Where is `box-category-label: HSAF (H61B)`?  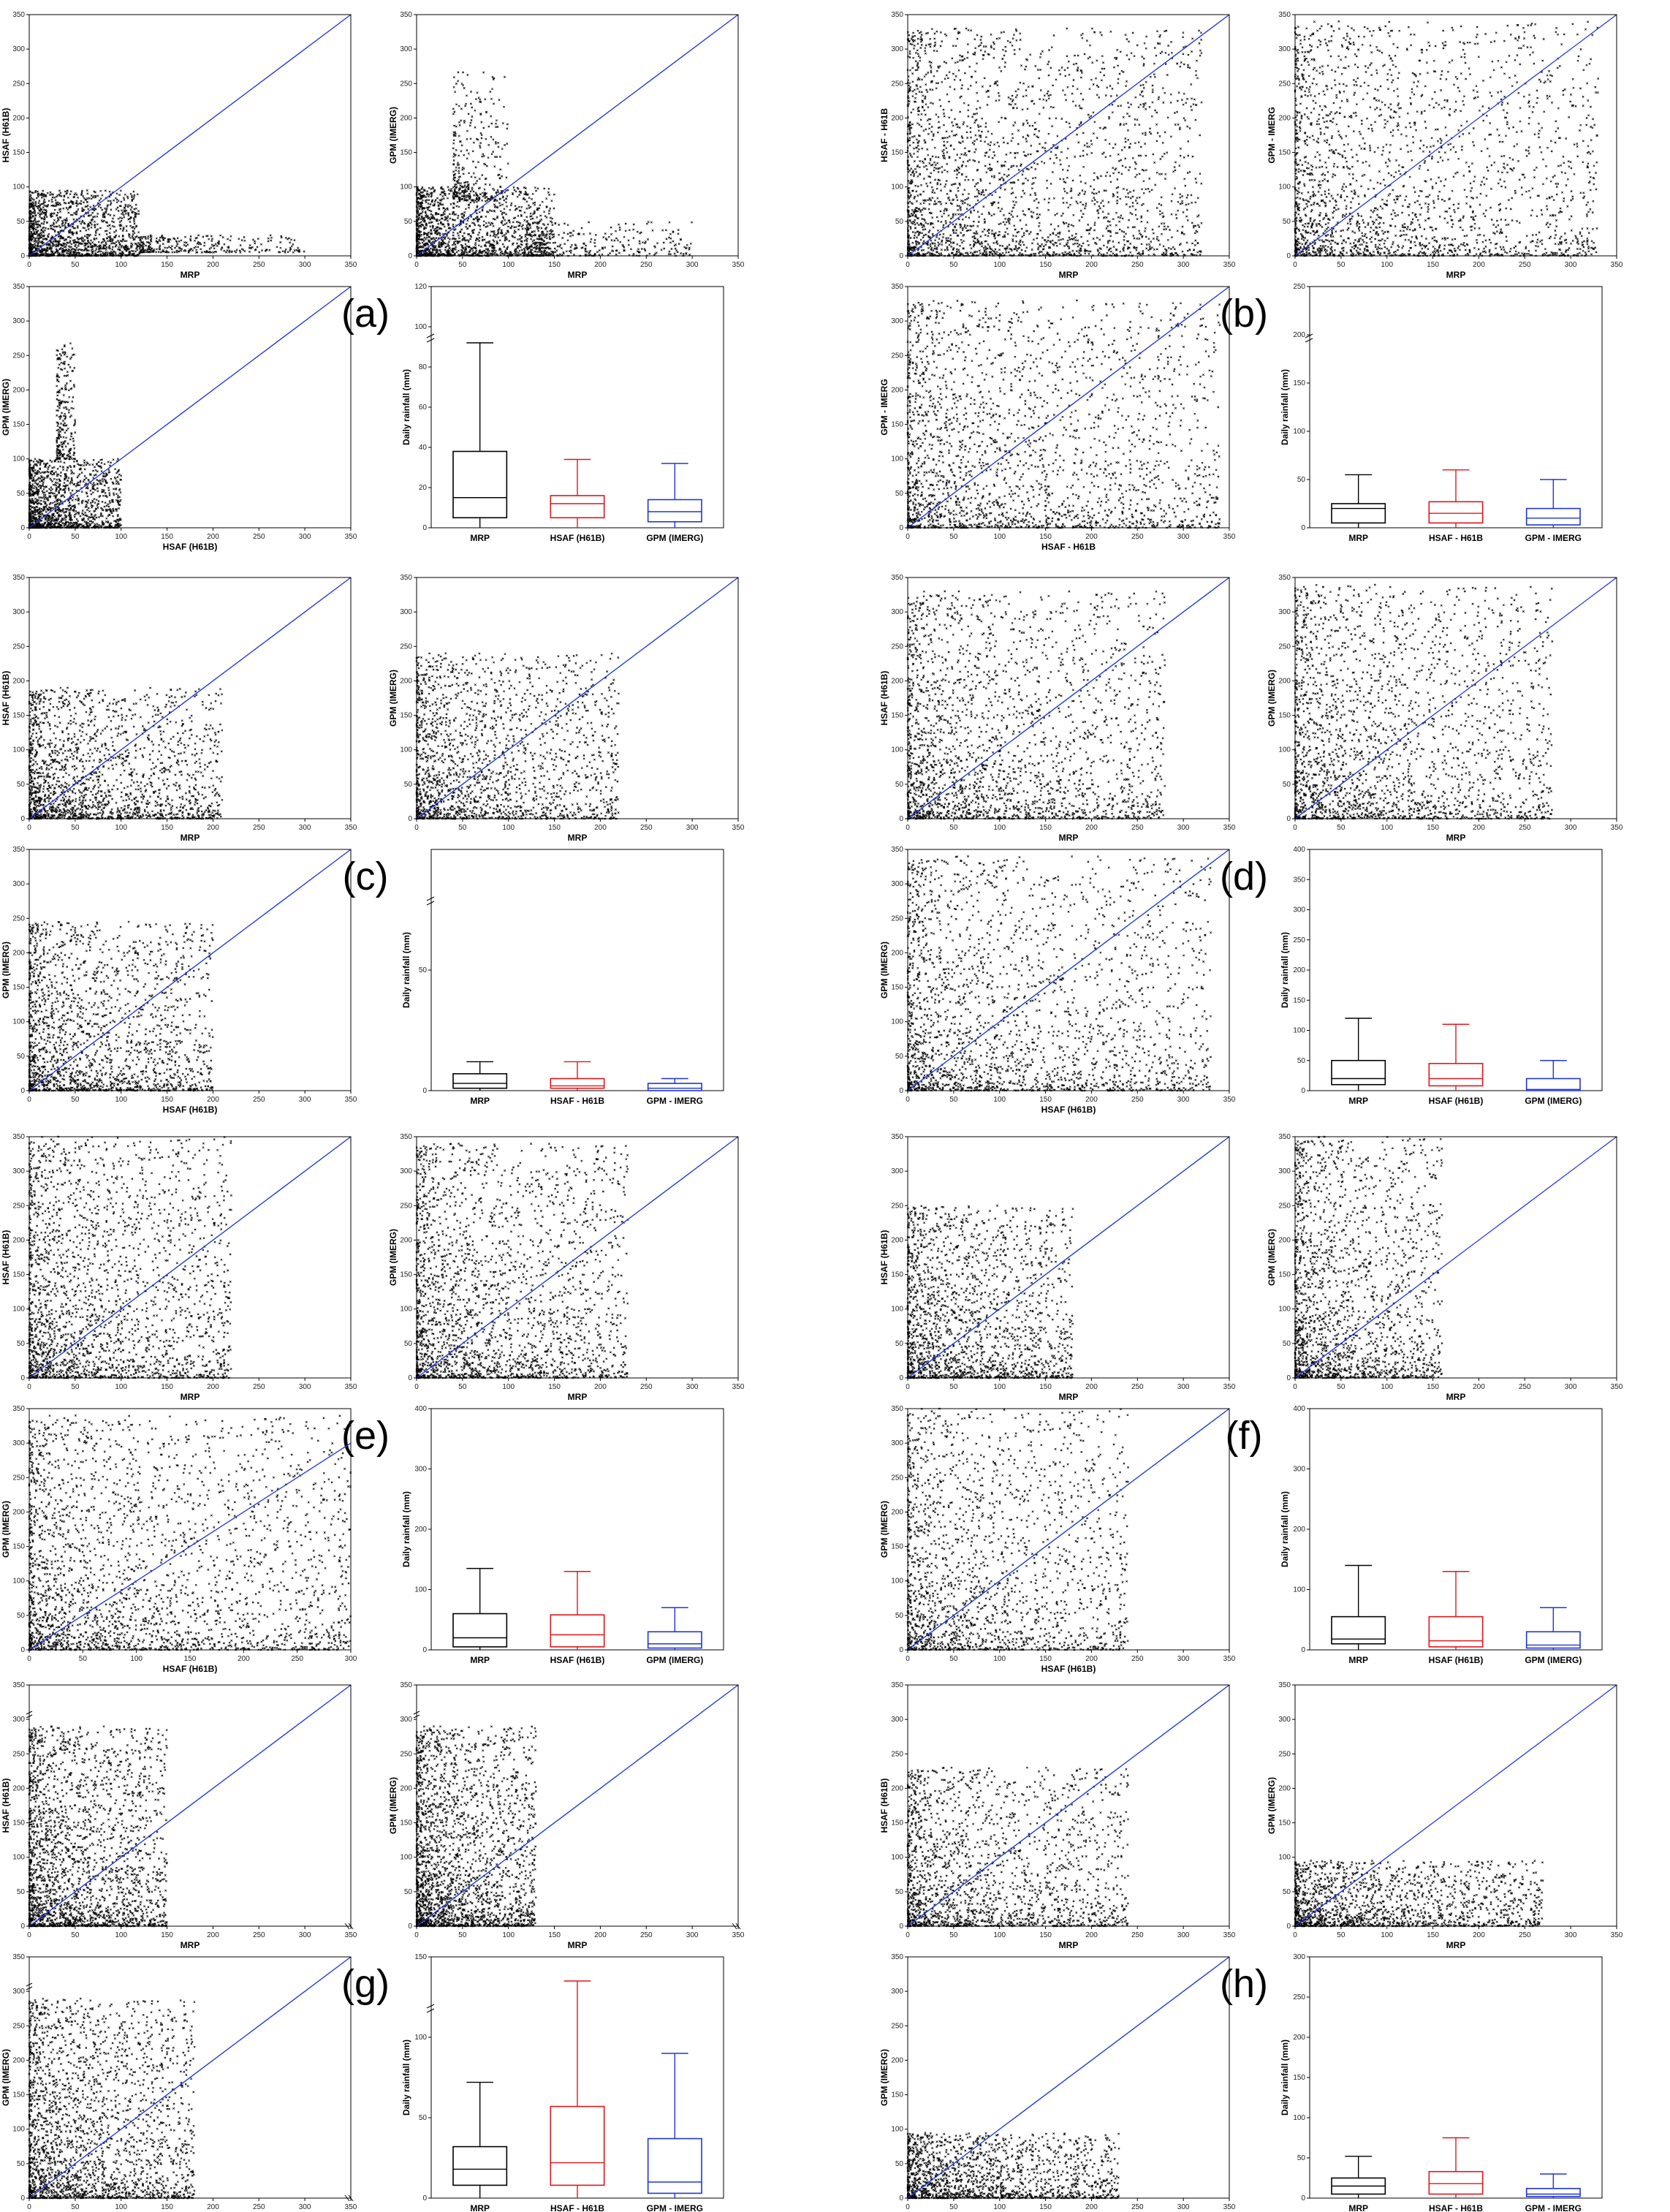
box-category-label: HSAF (H61B) is located at coordinates (1456, 1101).